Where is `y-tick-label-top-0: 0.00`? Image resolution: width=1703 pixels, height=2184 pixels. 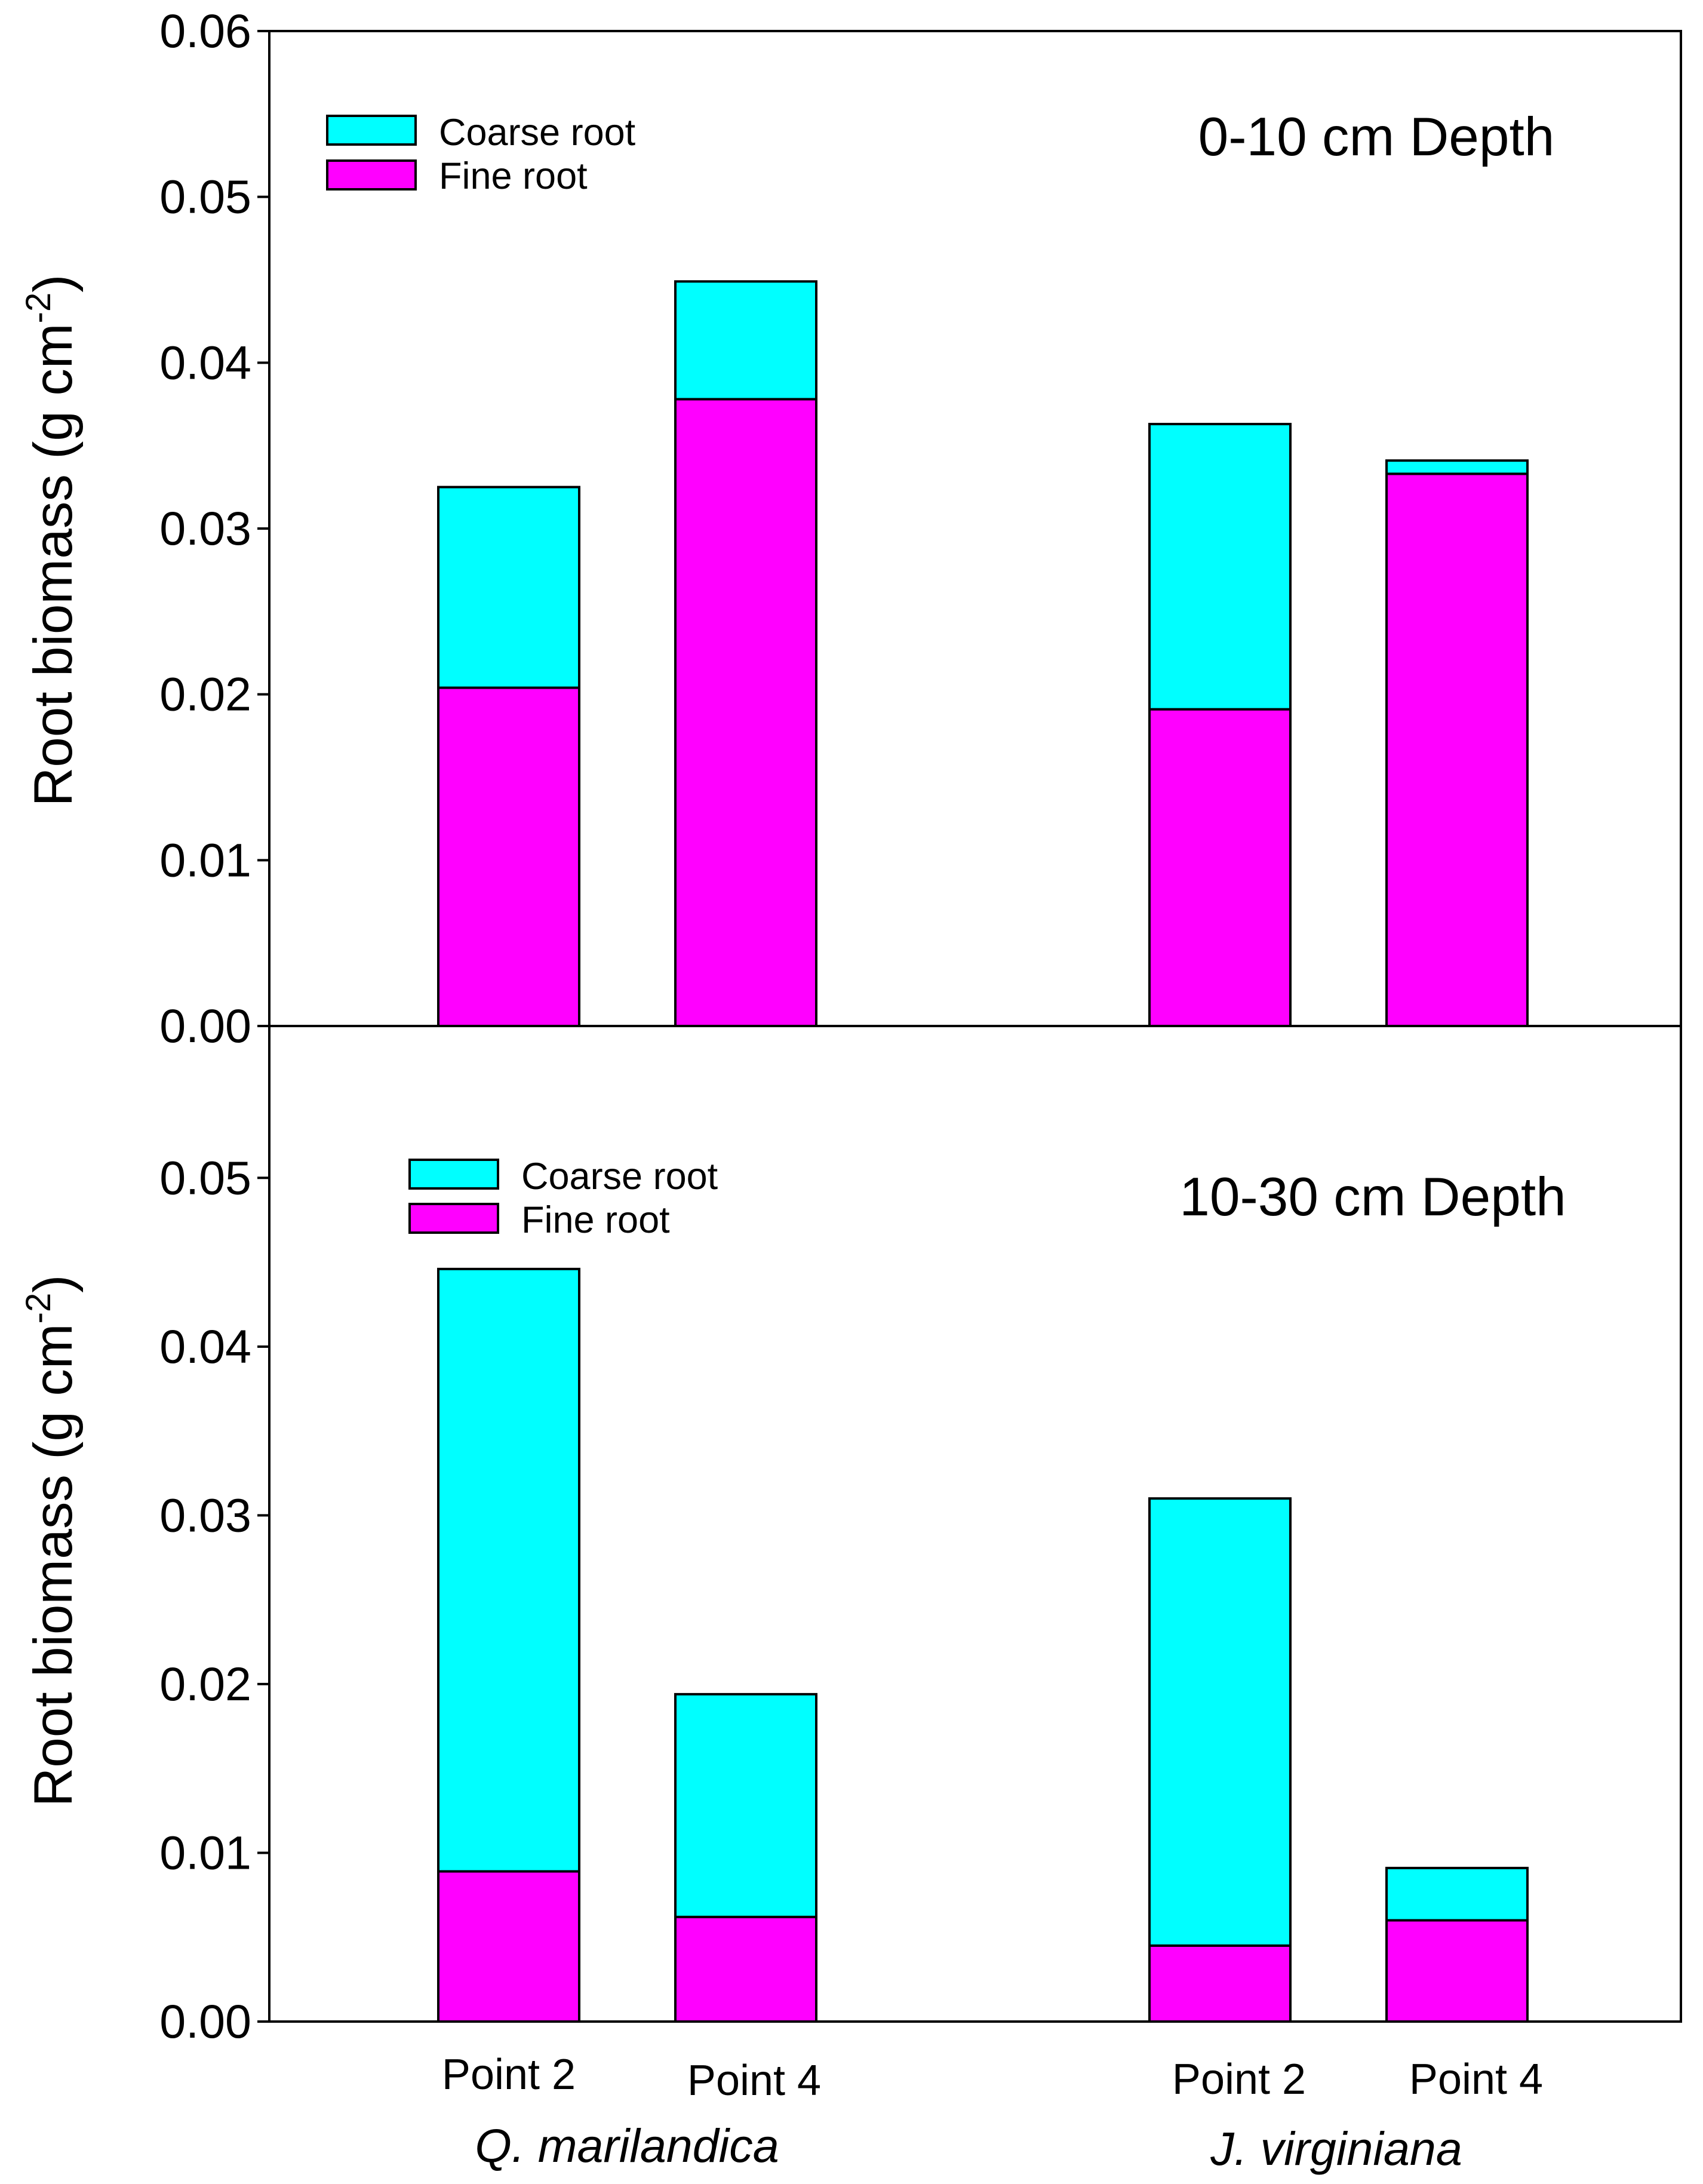
y-tick-label-top-0: 0.00 is located at coordinates (205, 1025).